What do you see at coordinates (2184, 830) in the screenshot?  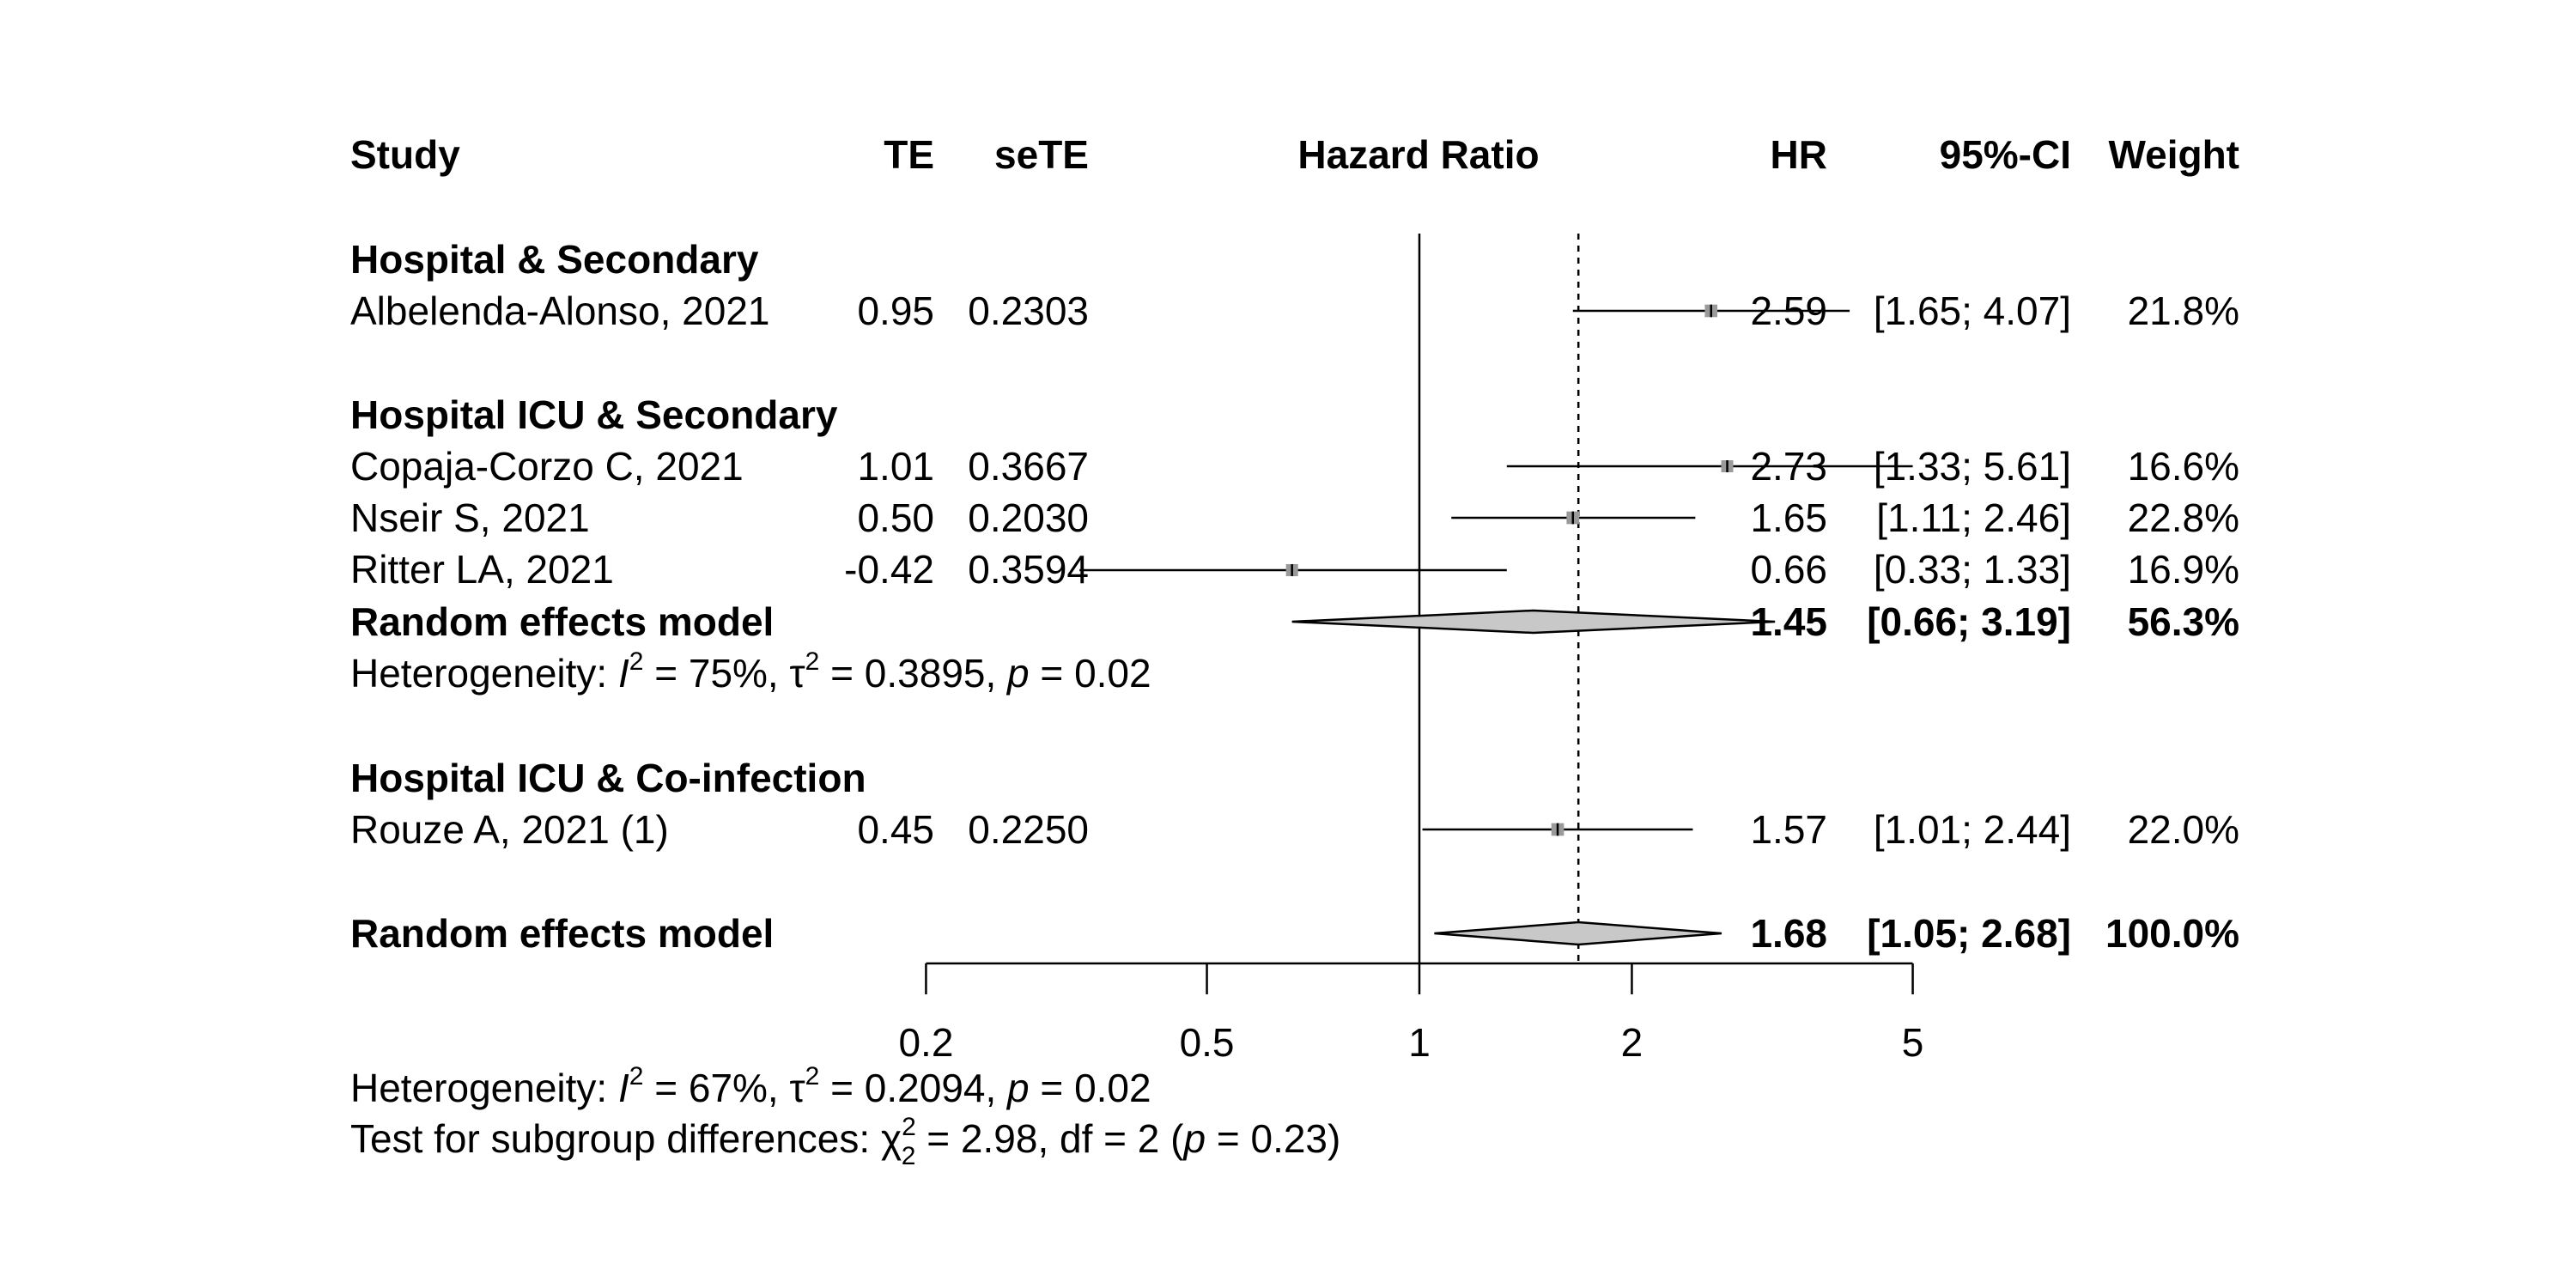 I see `study-weight: 22.0%` at bounding box center [2184, 830].